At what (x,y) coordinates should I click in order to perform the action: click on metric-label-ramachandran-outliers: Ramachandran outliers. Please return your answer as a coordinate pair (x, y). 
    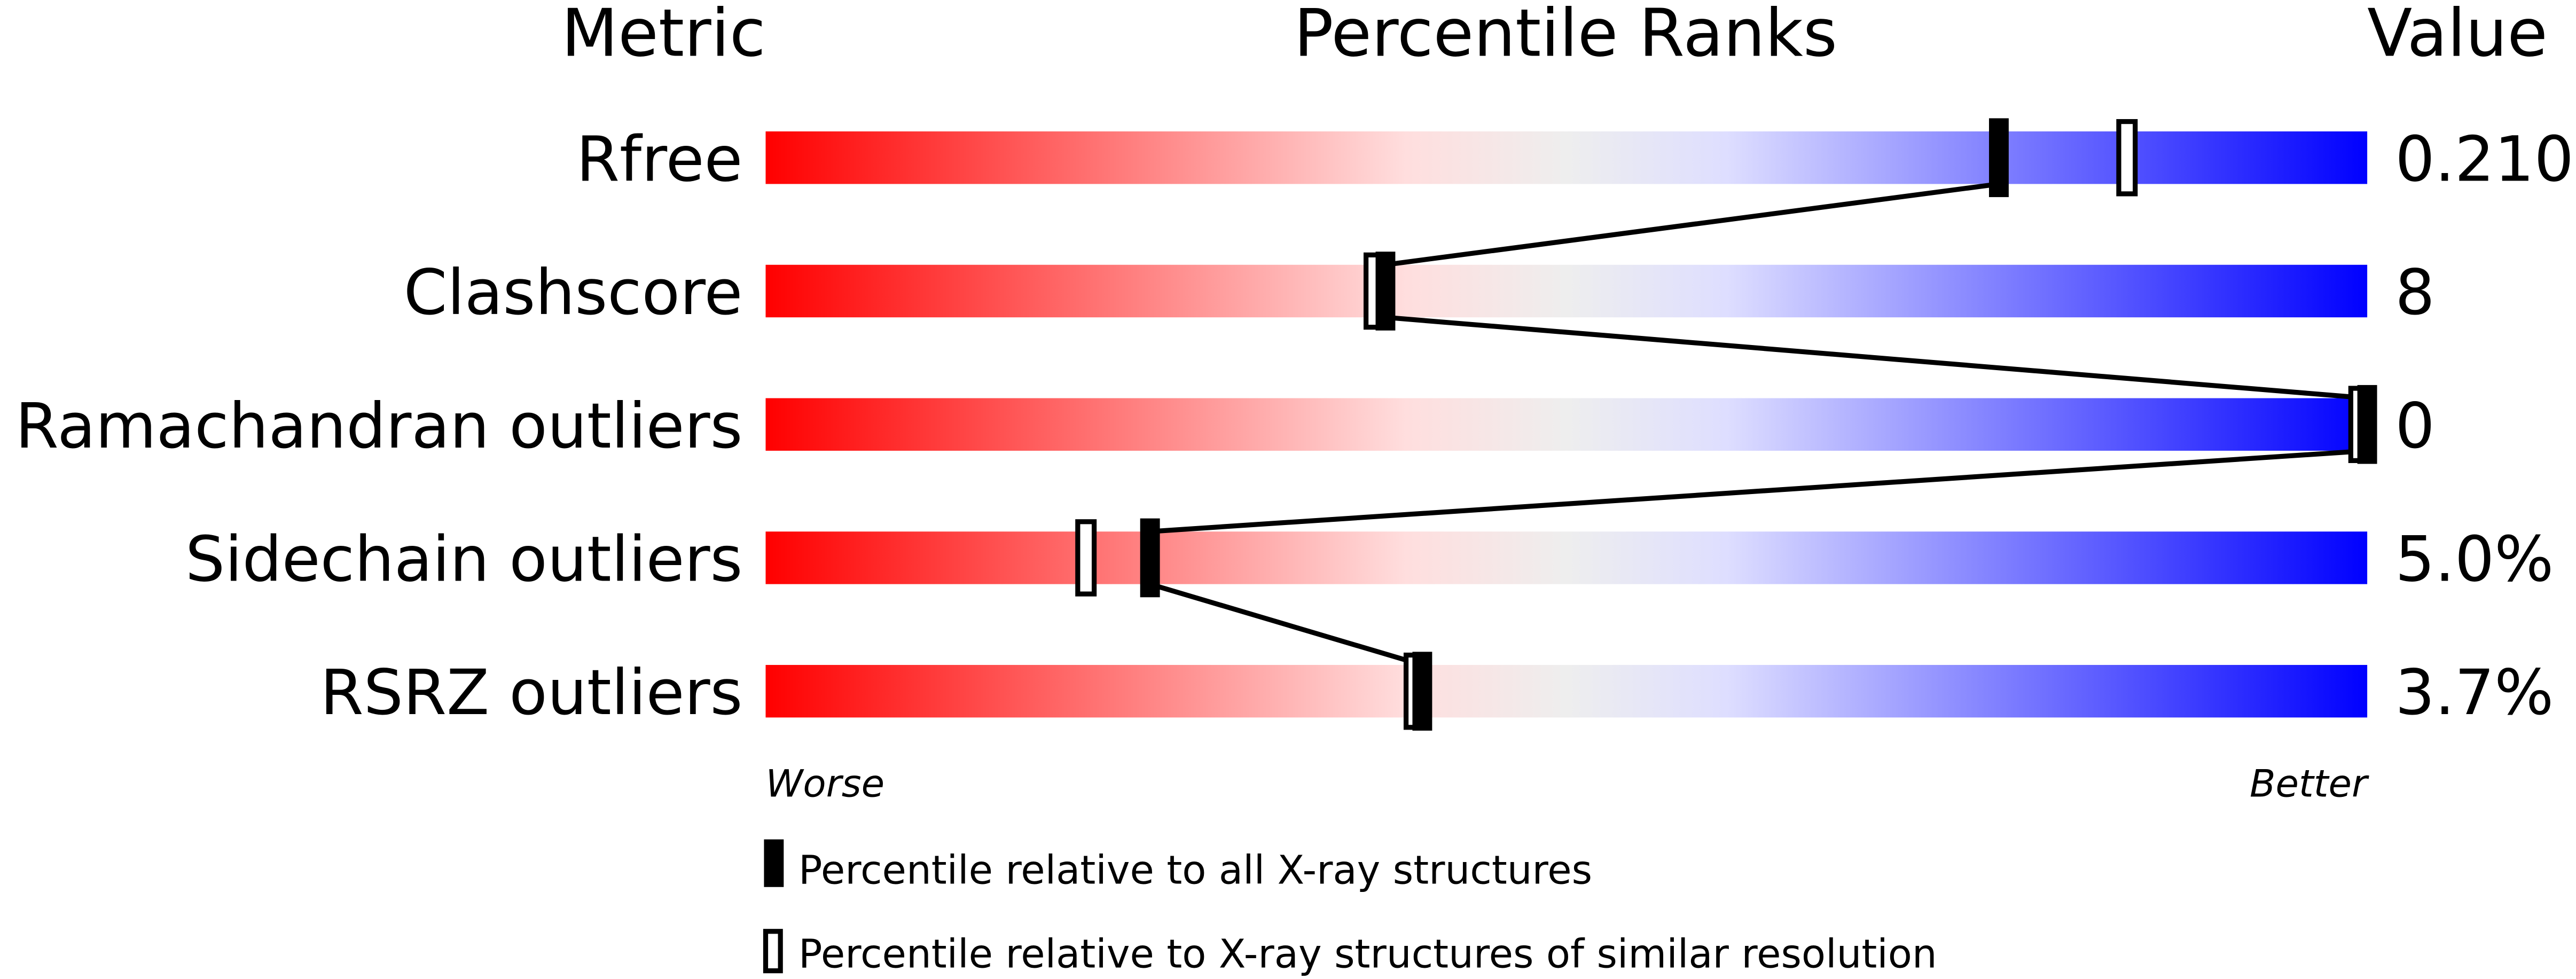
    Looking at the image, I should click on (379, 426).